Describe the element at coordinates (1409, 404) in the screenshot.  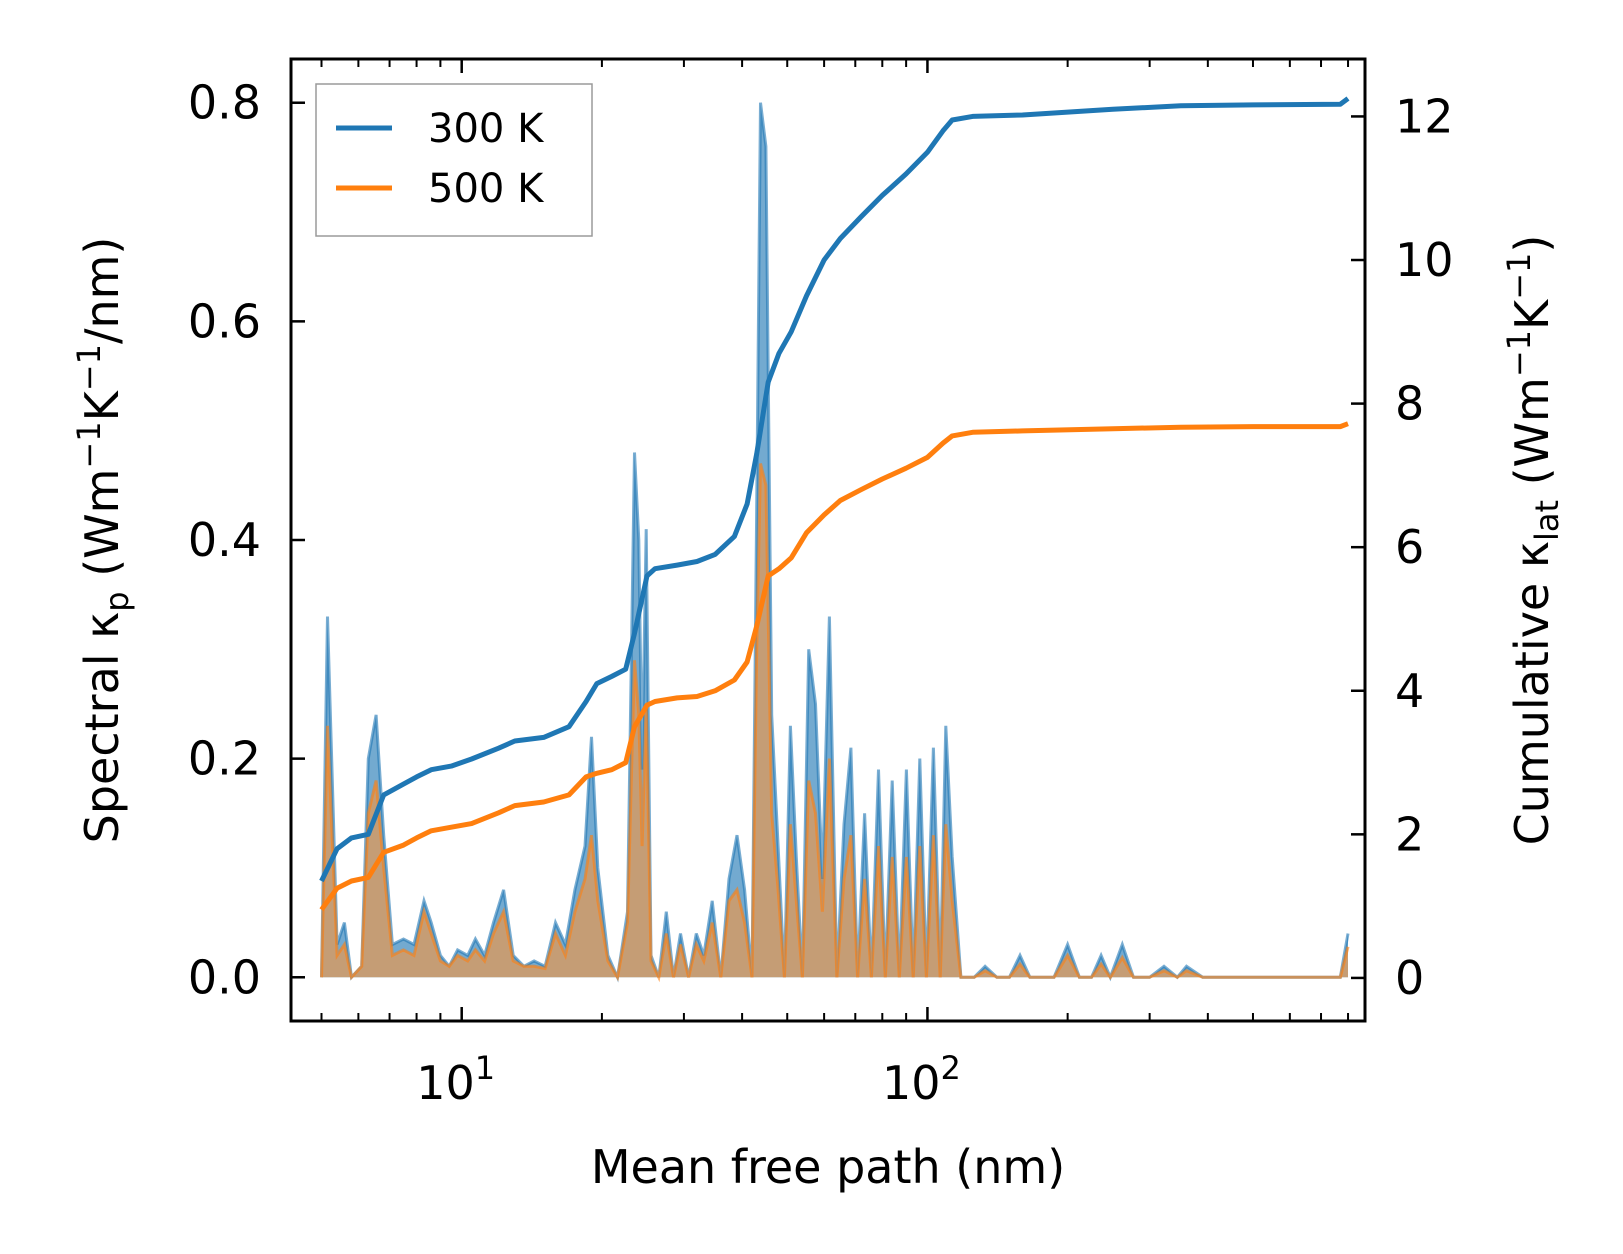
I see `y-right-tick-label: 8` at that location.